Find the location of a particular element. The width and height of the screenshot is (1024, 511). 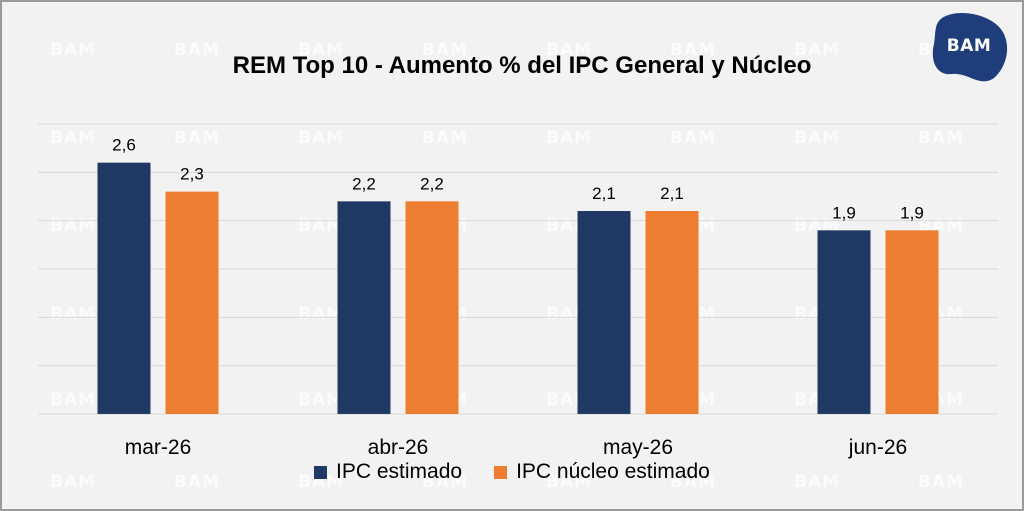

legend-item-ipc-estimado: IPC estimado is located at coordinates (388, 472).